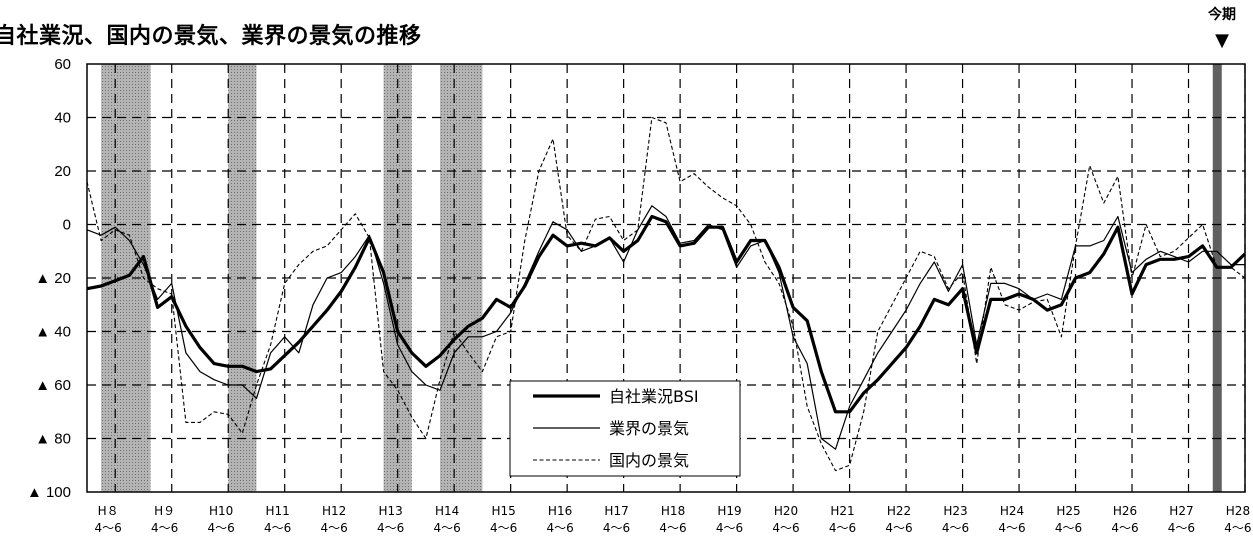 This screenshot has height=537, width=1253. What do you see at coordinates (1125, 511) in the screenshot?
I see `x-tick-label: H26` at bounding box center [1125, 511].